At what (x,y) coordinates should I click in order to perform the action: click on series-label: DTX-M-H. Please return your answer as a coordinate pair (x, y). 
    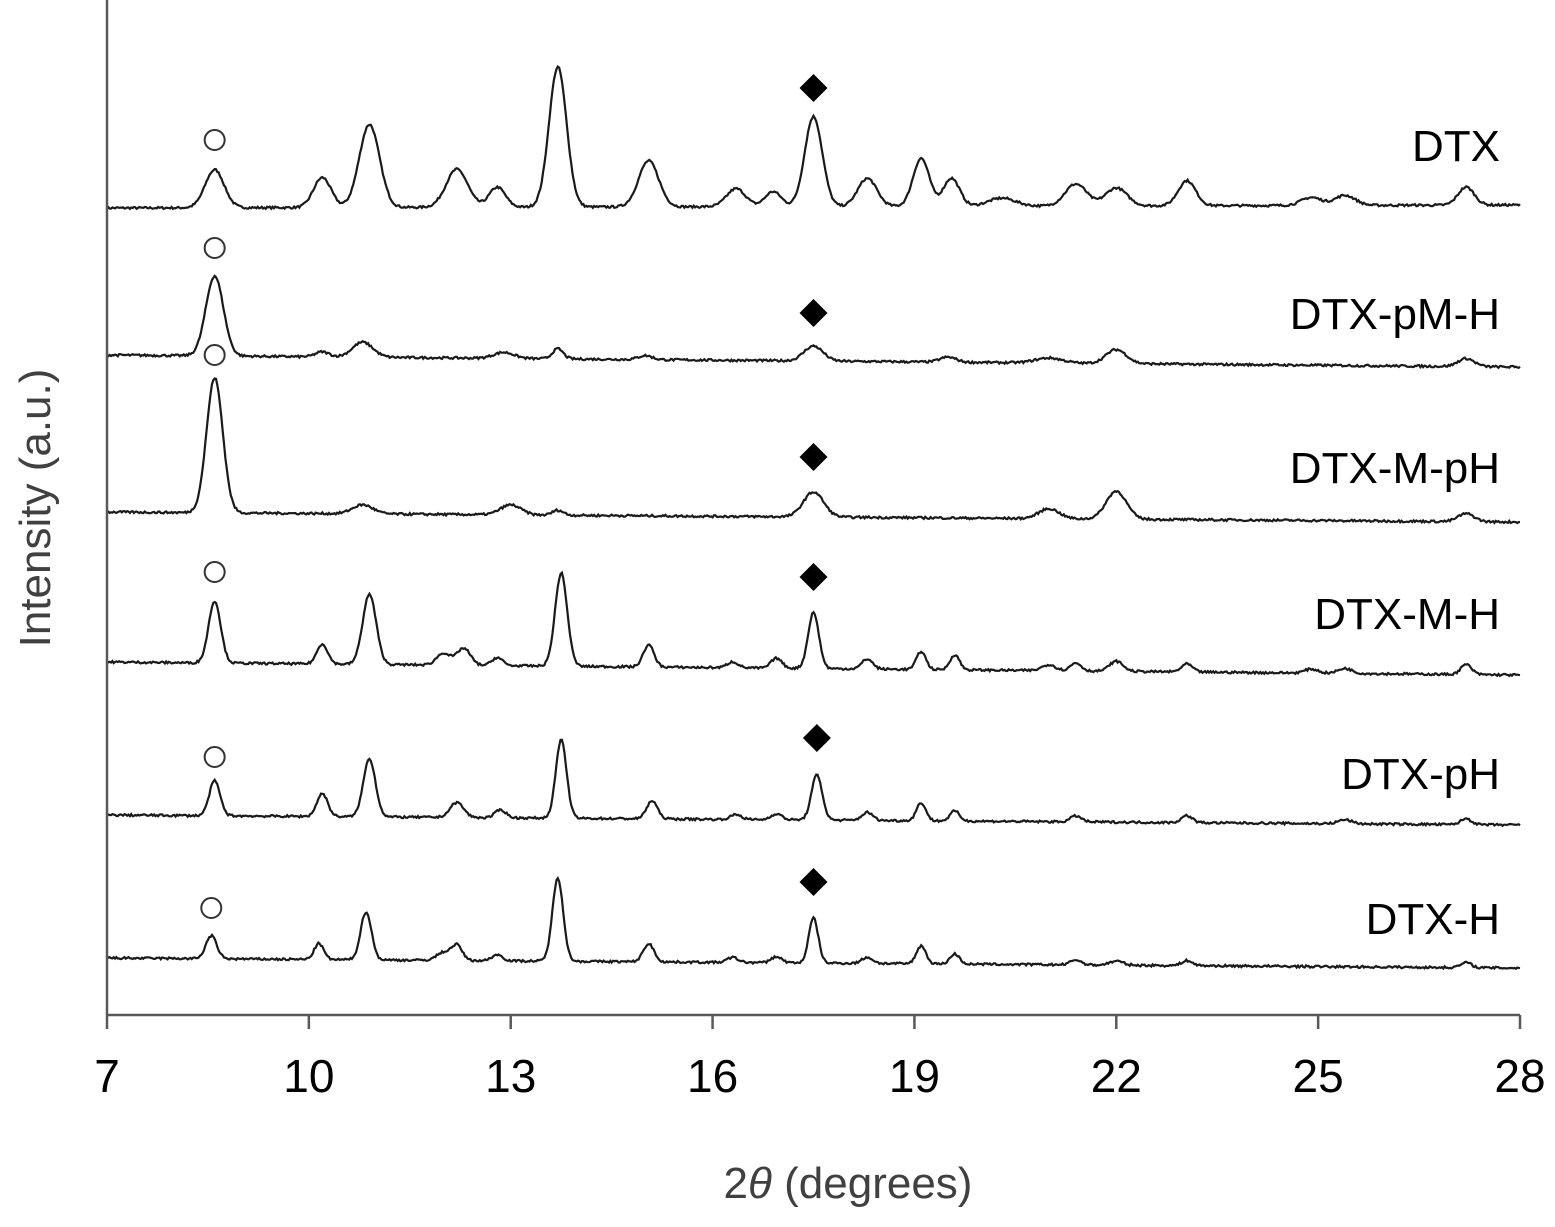
    Looking at the image, I should click on (1407, 614).